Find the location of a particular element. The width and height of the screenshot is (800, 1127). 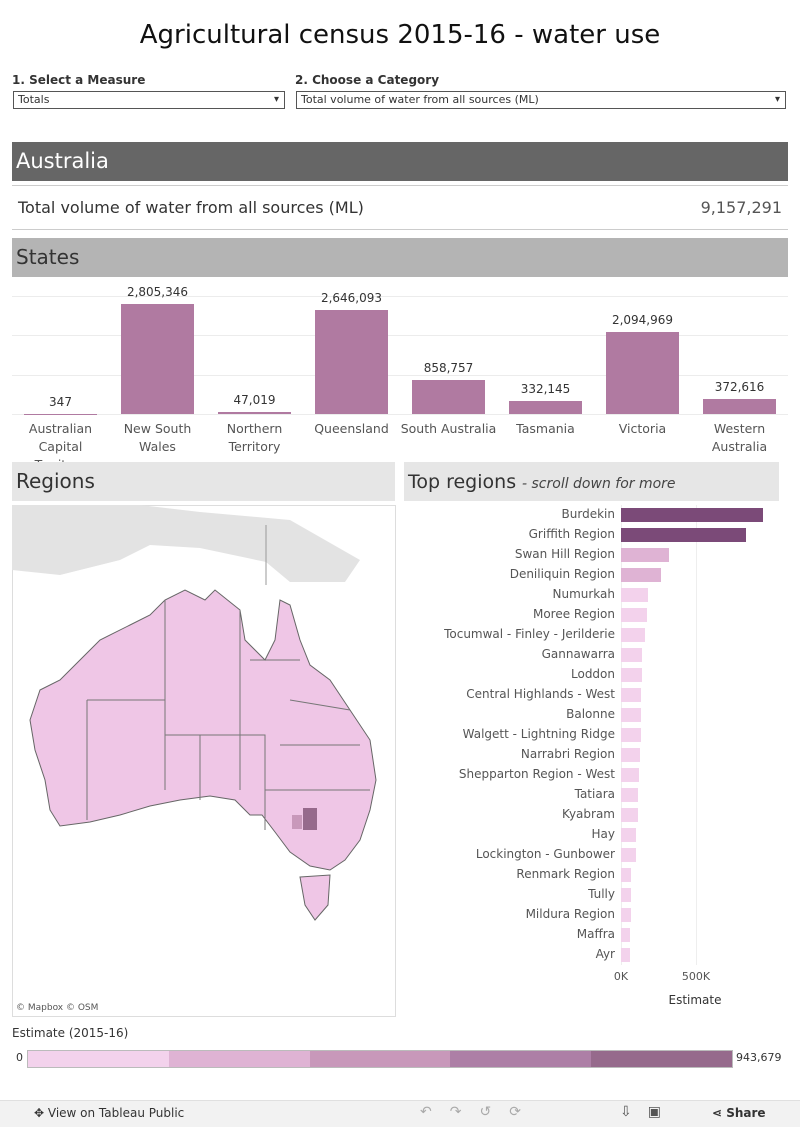

value-label: 858,757 is located at coordinates (448, 368).